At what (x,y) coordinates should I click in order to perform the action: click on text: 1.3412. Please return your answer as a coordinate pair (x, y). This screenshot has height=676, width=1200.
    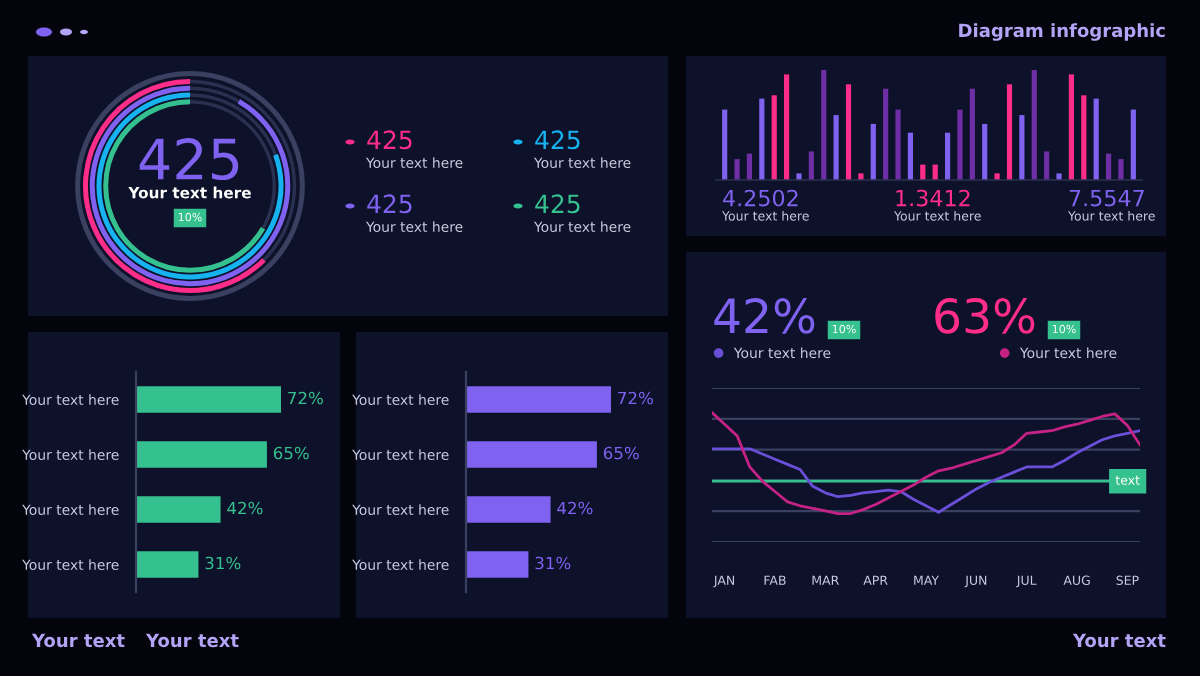
    Looking at the image, I should click on (933, 198).